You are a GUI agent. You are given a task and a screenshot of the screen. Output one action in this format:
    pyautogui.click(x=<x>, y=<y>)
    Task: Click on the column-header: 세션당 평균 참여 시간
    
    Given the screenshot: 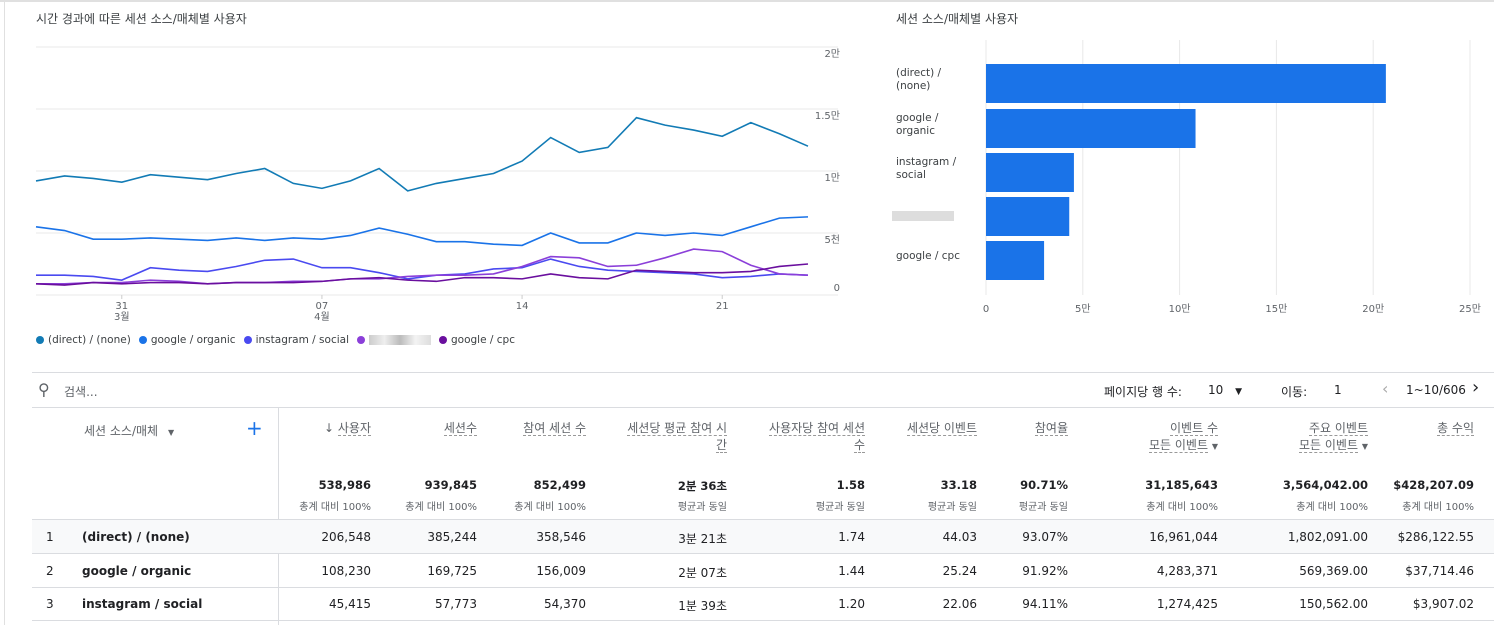 What is the action you would take?
    pyautogui.click(x=672, y=437)
    